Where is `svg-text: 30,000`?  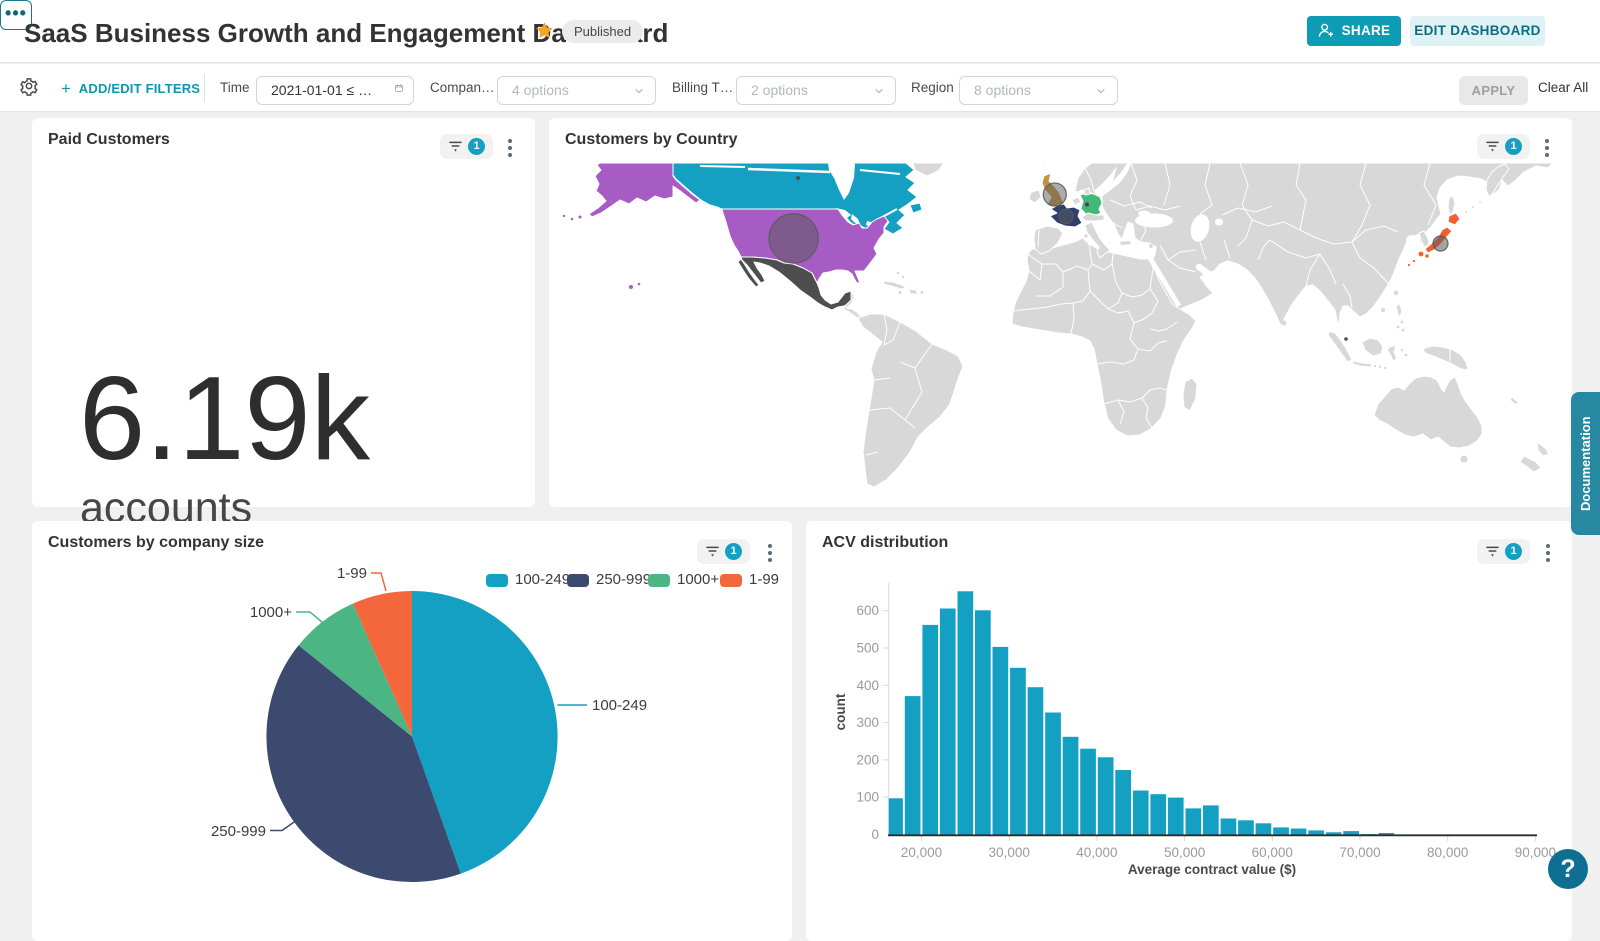
svg-text: 30,000 is located at coordinates (1009, 852).